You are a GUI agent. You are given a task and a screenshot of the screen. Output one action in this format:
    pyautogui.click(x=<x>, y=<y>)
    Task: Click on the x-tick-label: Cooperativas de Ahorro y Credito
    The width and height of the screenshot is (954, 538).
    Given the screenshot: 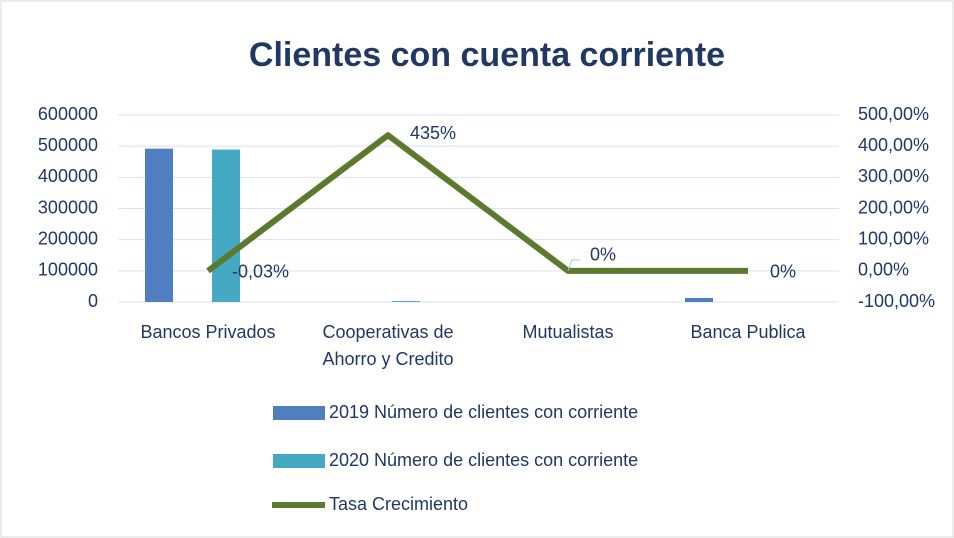 What is the action you would take?
    pyautogui.click(x=388, y=345)
    